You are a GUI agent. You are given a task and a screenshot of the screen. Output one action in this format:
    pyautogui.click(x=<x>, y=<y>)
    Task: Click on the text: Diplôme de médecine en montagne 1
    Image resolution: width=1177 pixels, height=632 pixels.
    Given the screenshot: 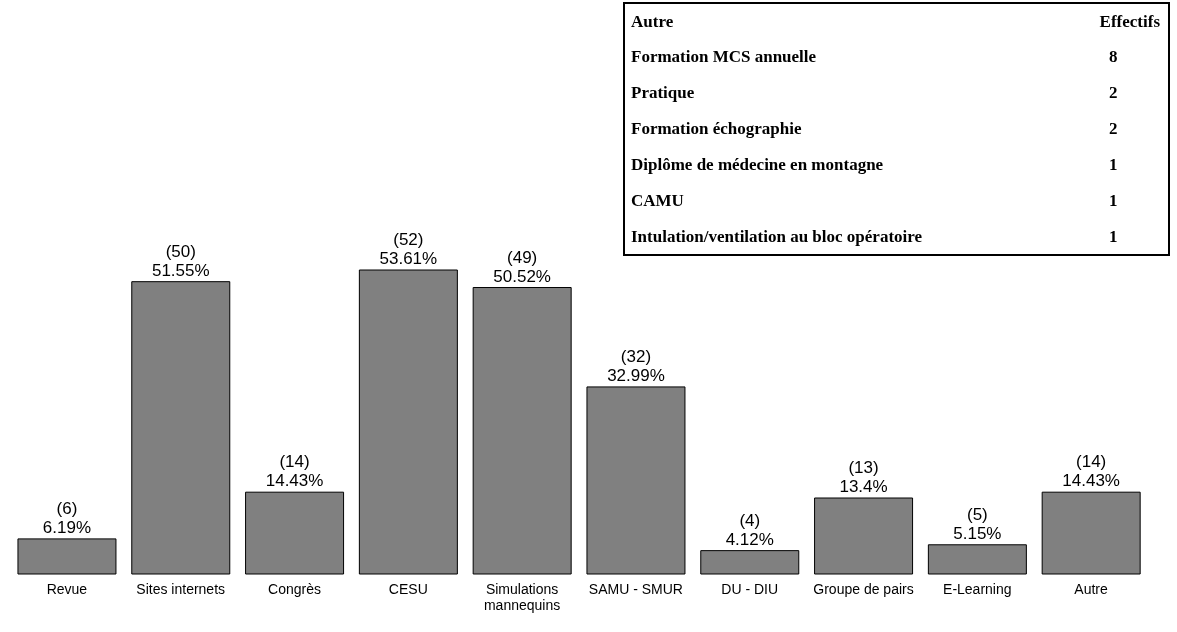 What is the action you would take?
    pyautogui.click(x=874, y=164)
    